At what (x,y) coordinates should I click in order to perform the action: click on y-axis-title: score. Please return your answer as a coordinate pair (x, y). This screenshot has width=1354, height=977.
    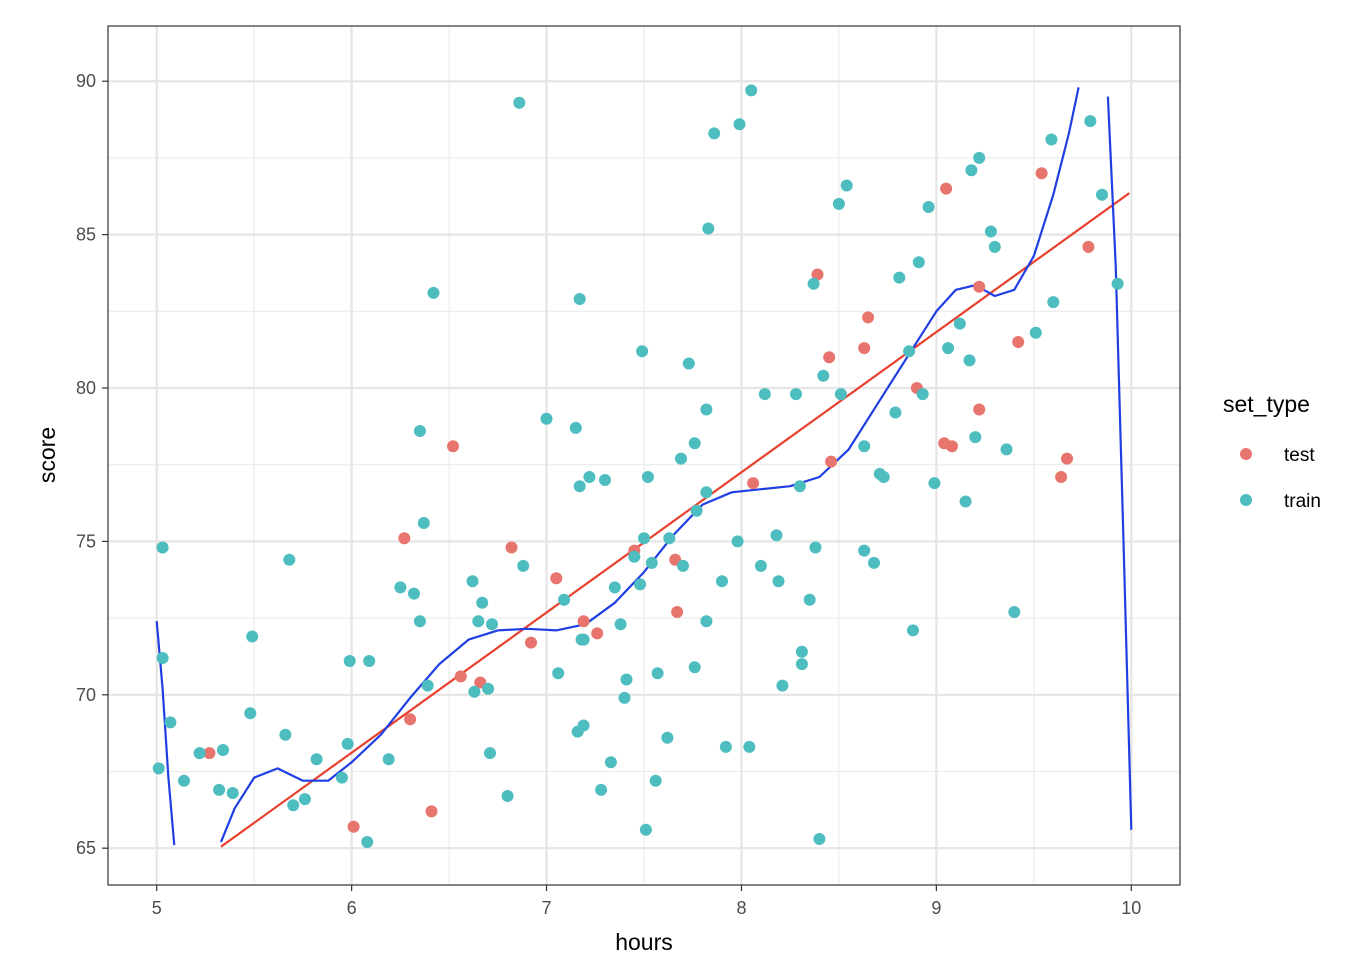
    Looking at the image, I should click on (47, 455).